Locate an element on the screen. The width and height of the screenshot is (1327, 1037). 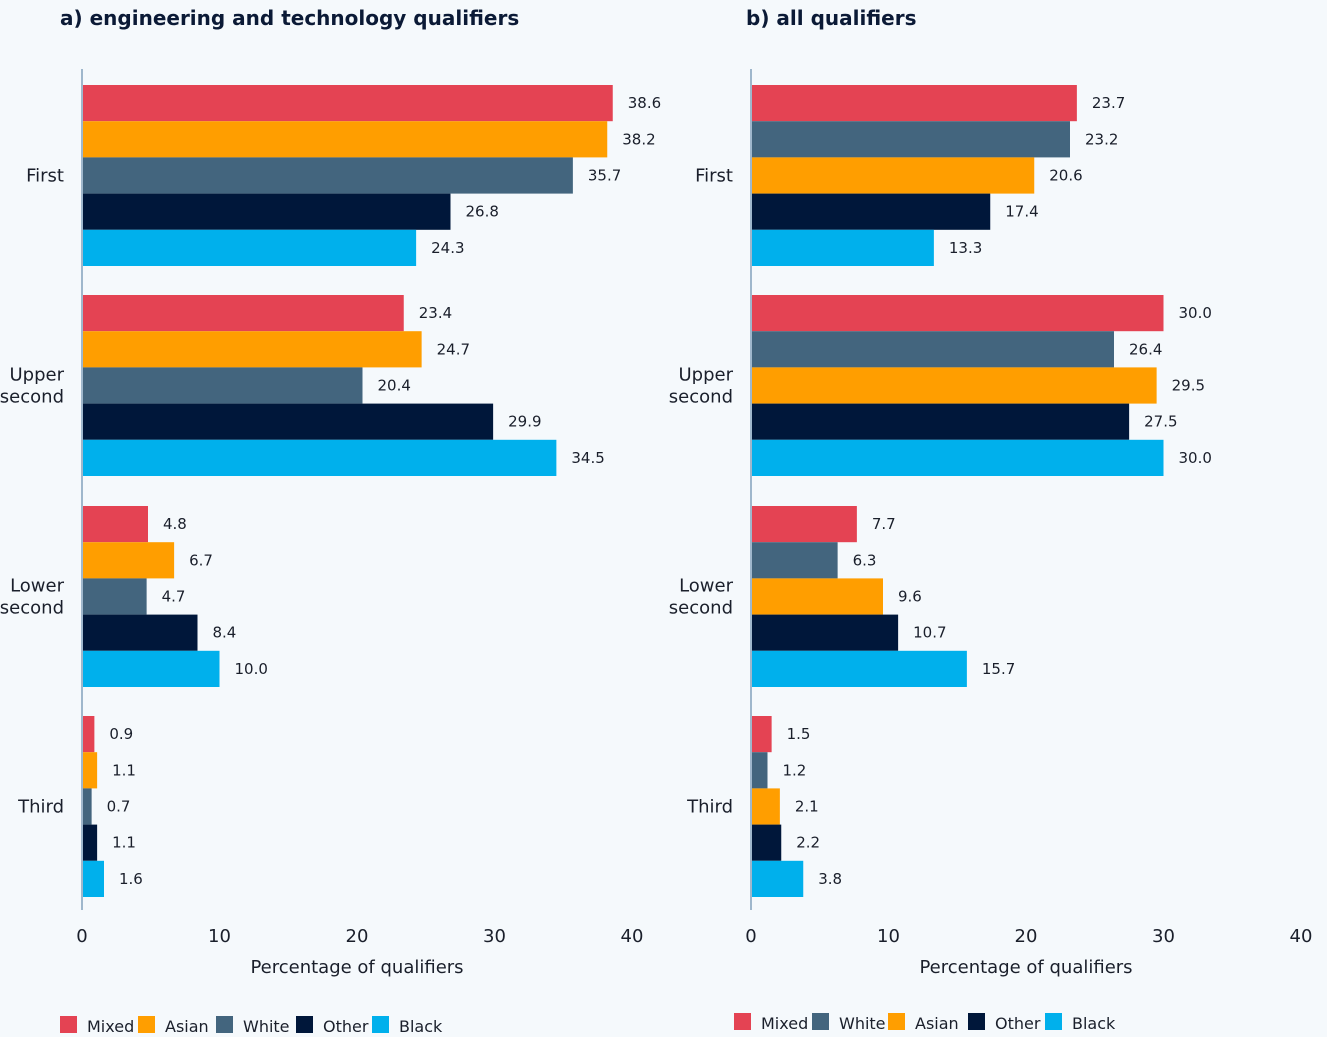
value-label: 1.6 is located at coordinates (131, 879).